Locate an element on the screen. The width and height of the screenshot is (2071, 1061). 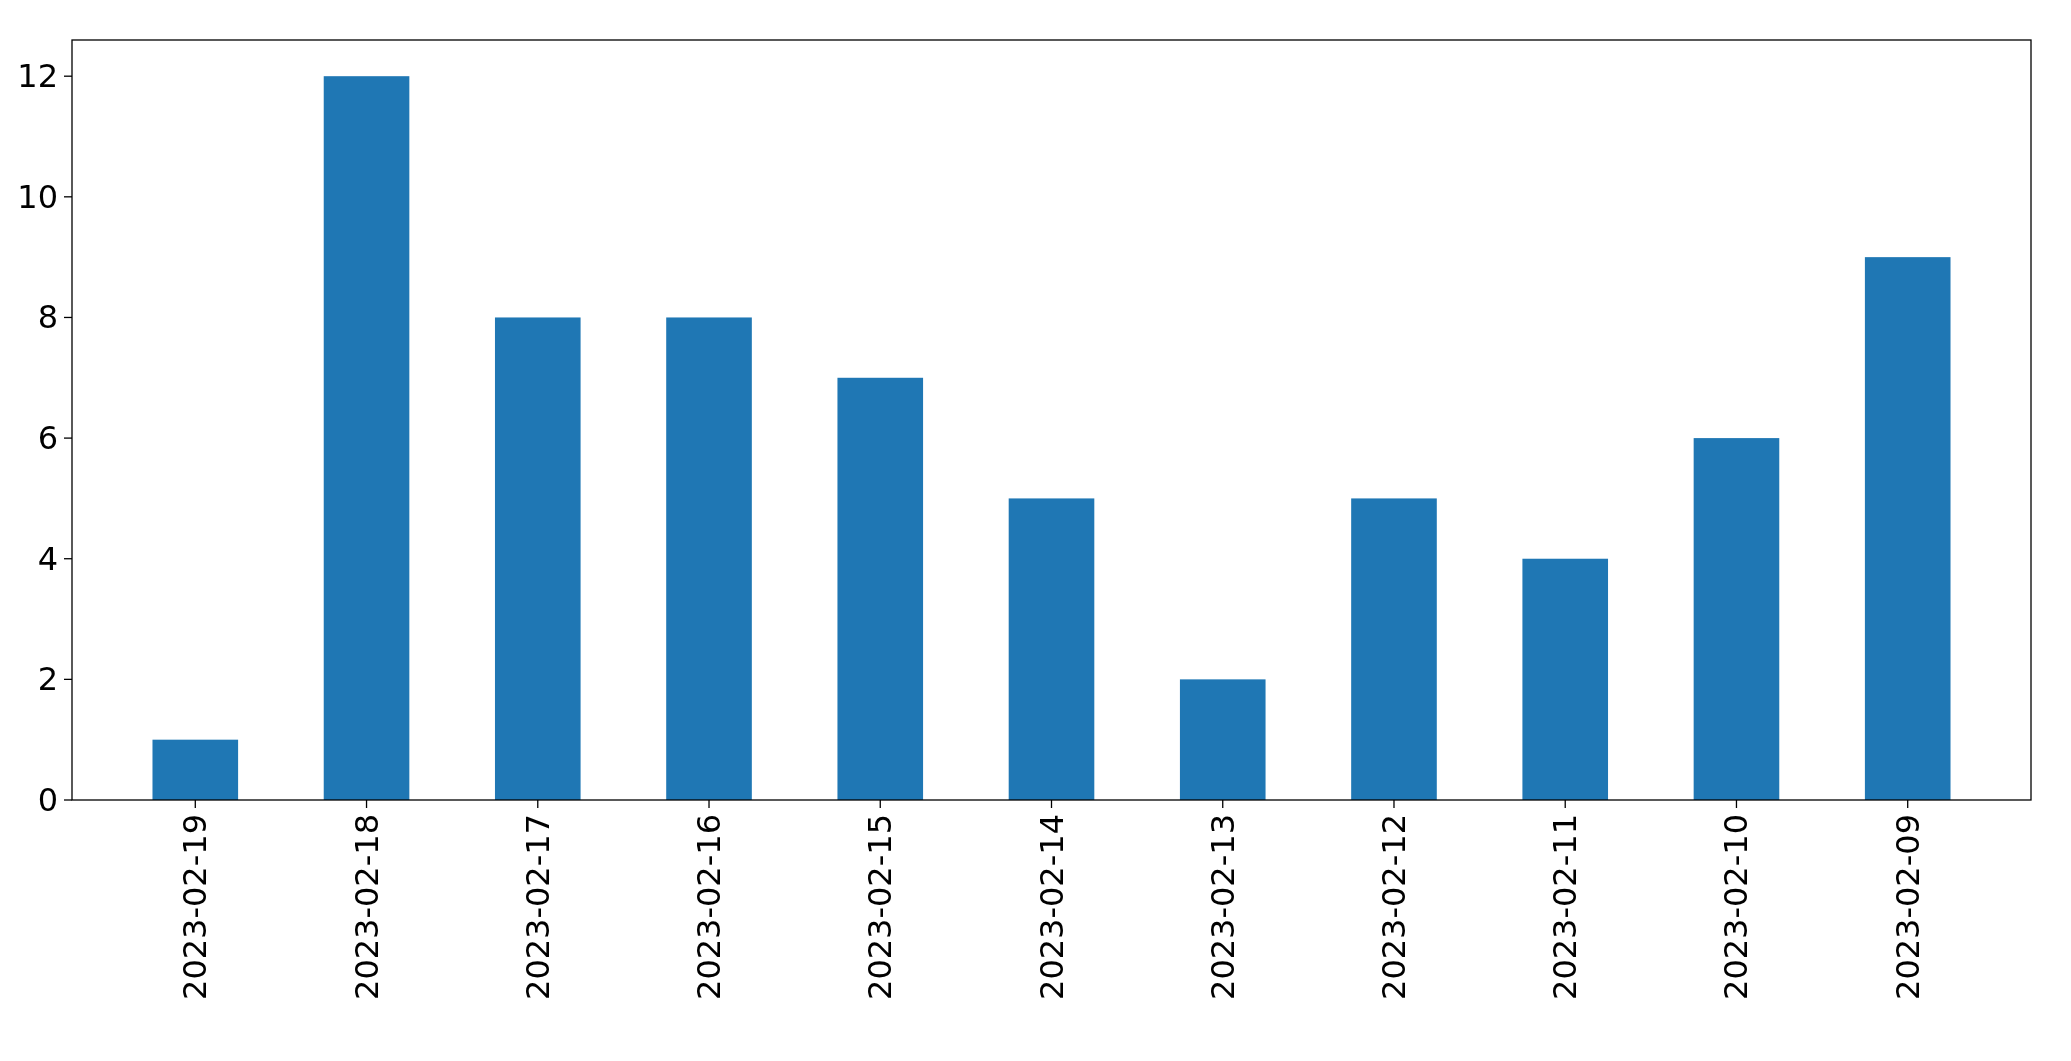
y-tick-label: 4 is located at coordinates (47, 558).